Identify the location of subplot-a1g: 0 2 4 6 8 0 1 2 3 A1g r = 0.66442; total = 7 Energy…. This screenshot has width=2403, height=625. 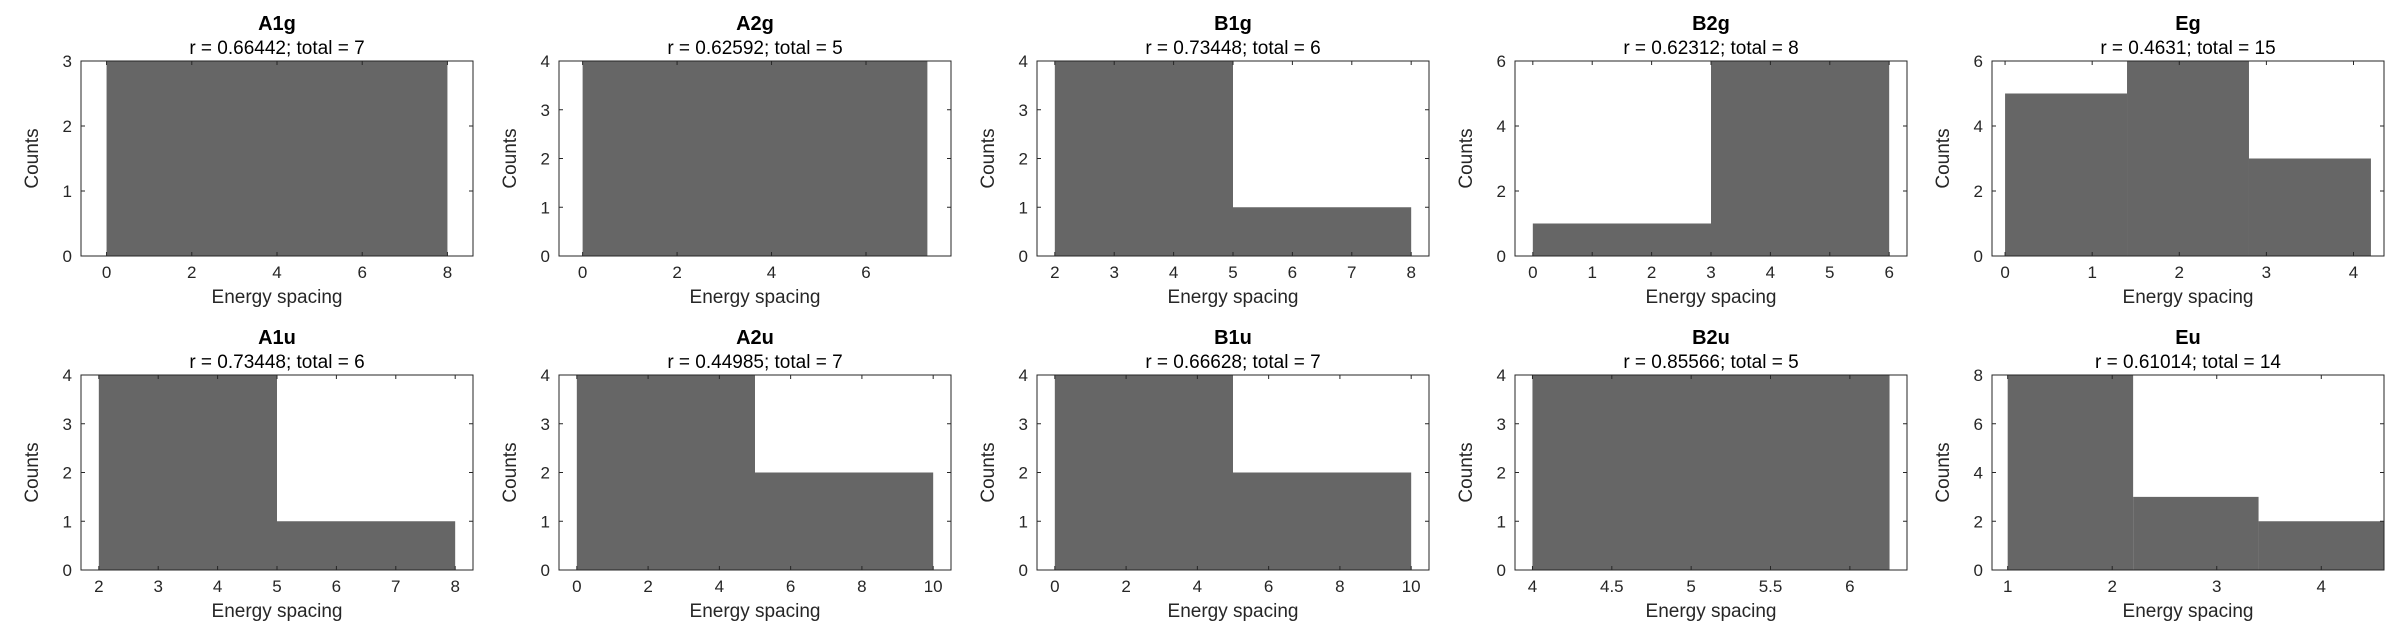
(248, 160).